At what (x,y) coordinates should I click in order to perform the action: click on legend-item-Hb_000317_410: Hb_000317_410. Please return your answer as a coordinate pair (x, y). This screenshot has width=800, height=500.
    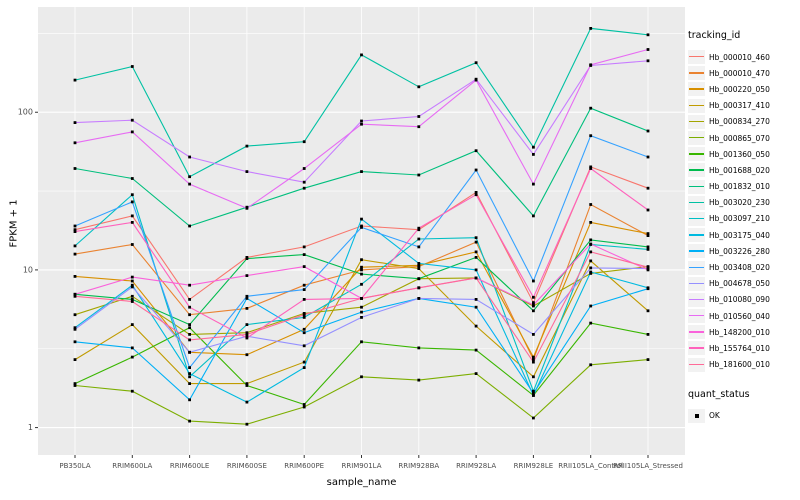
    Looking at the image, I should click on (743, 106).